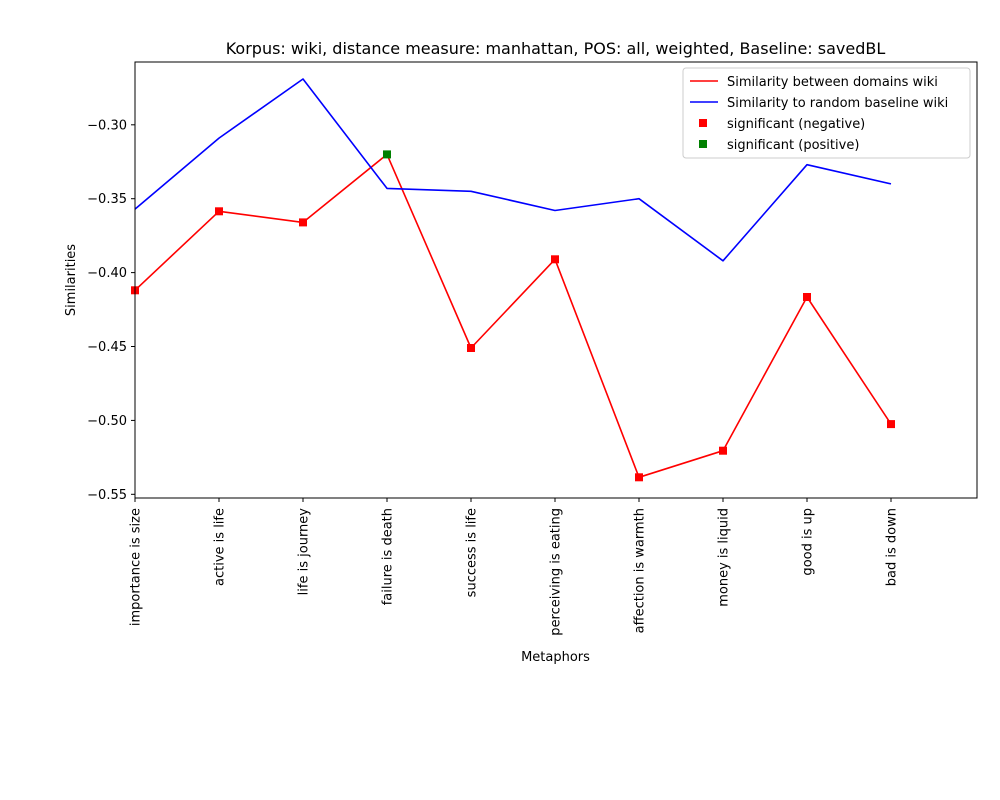 This screenshot has height=800, width=1000. Describe the element at coordinates (107, 421) in the screenshot. I see `y-tick-label-4: −0.50` at that location.